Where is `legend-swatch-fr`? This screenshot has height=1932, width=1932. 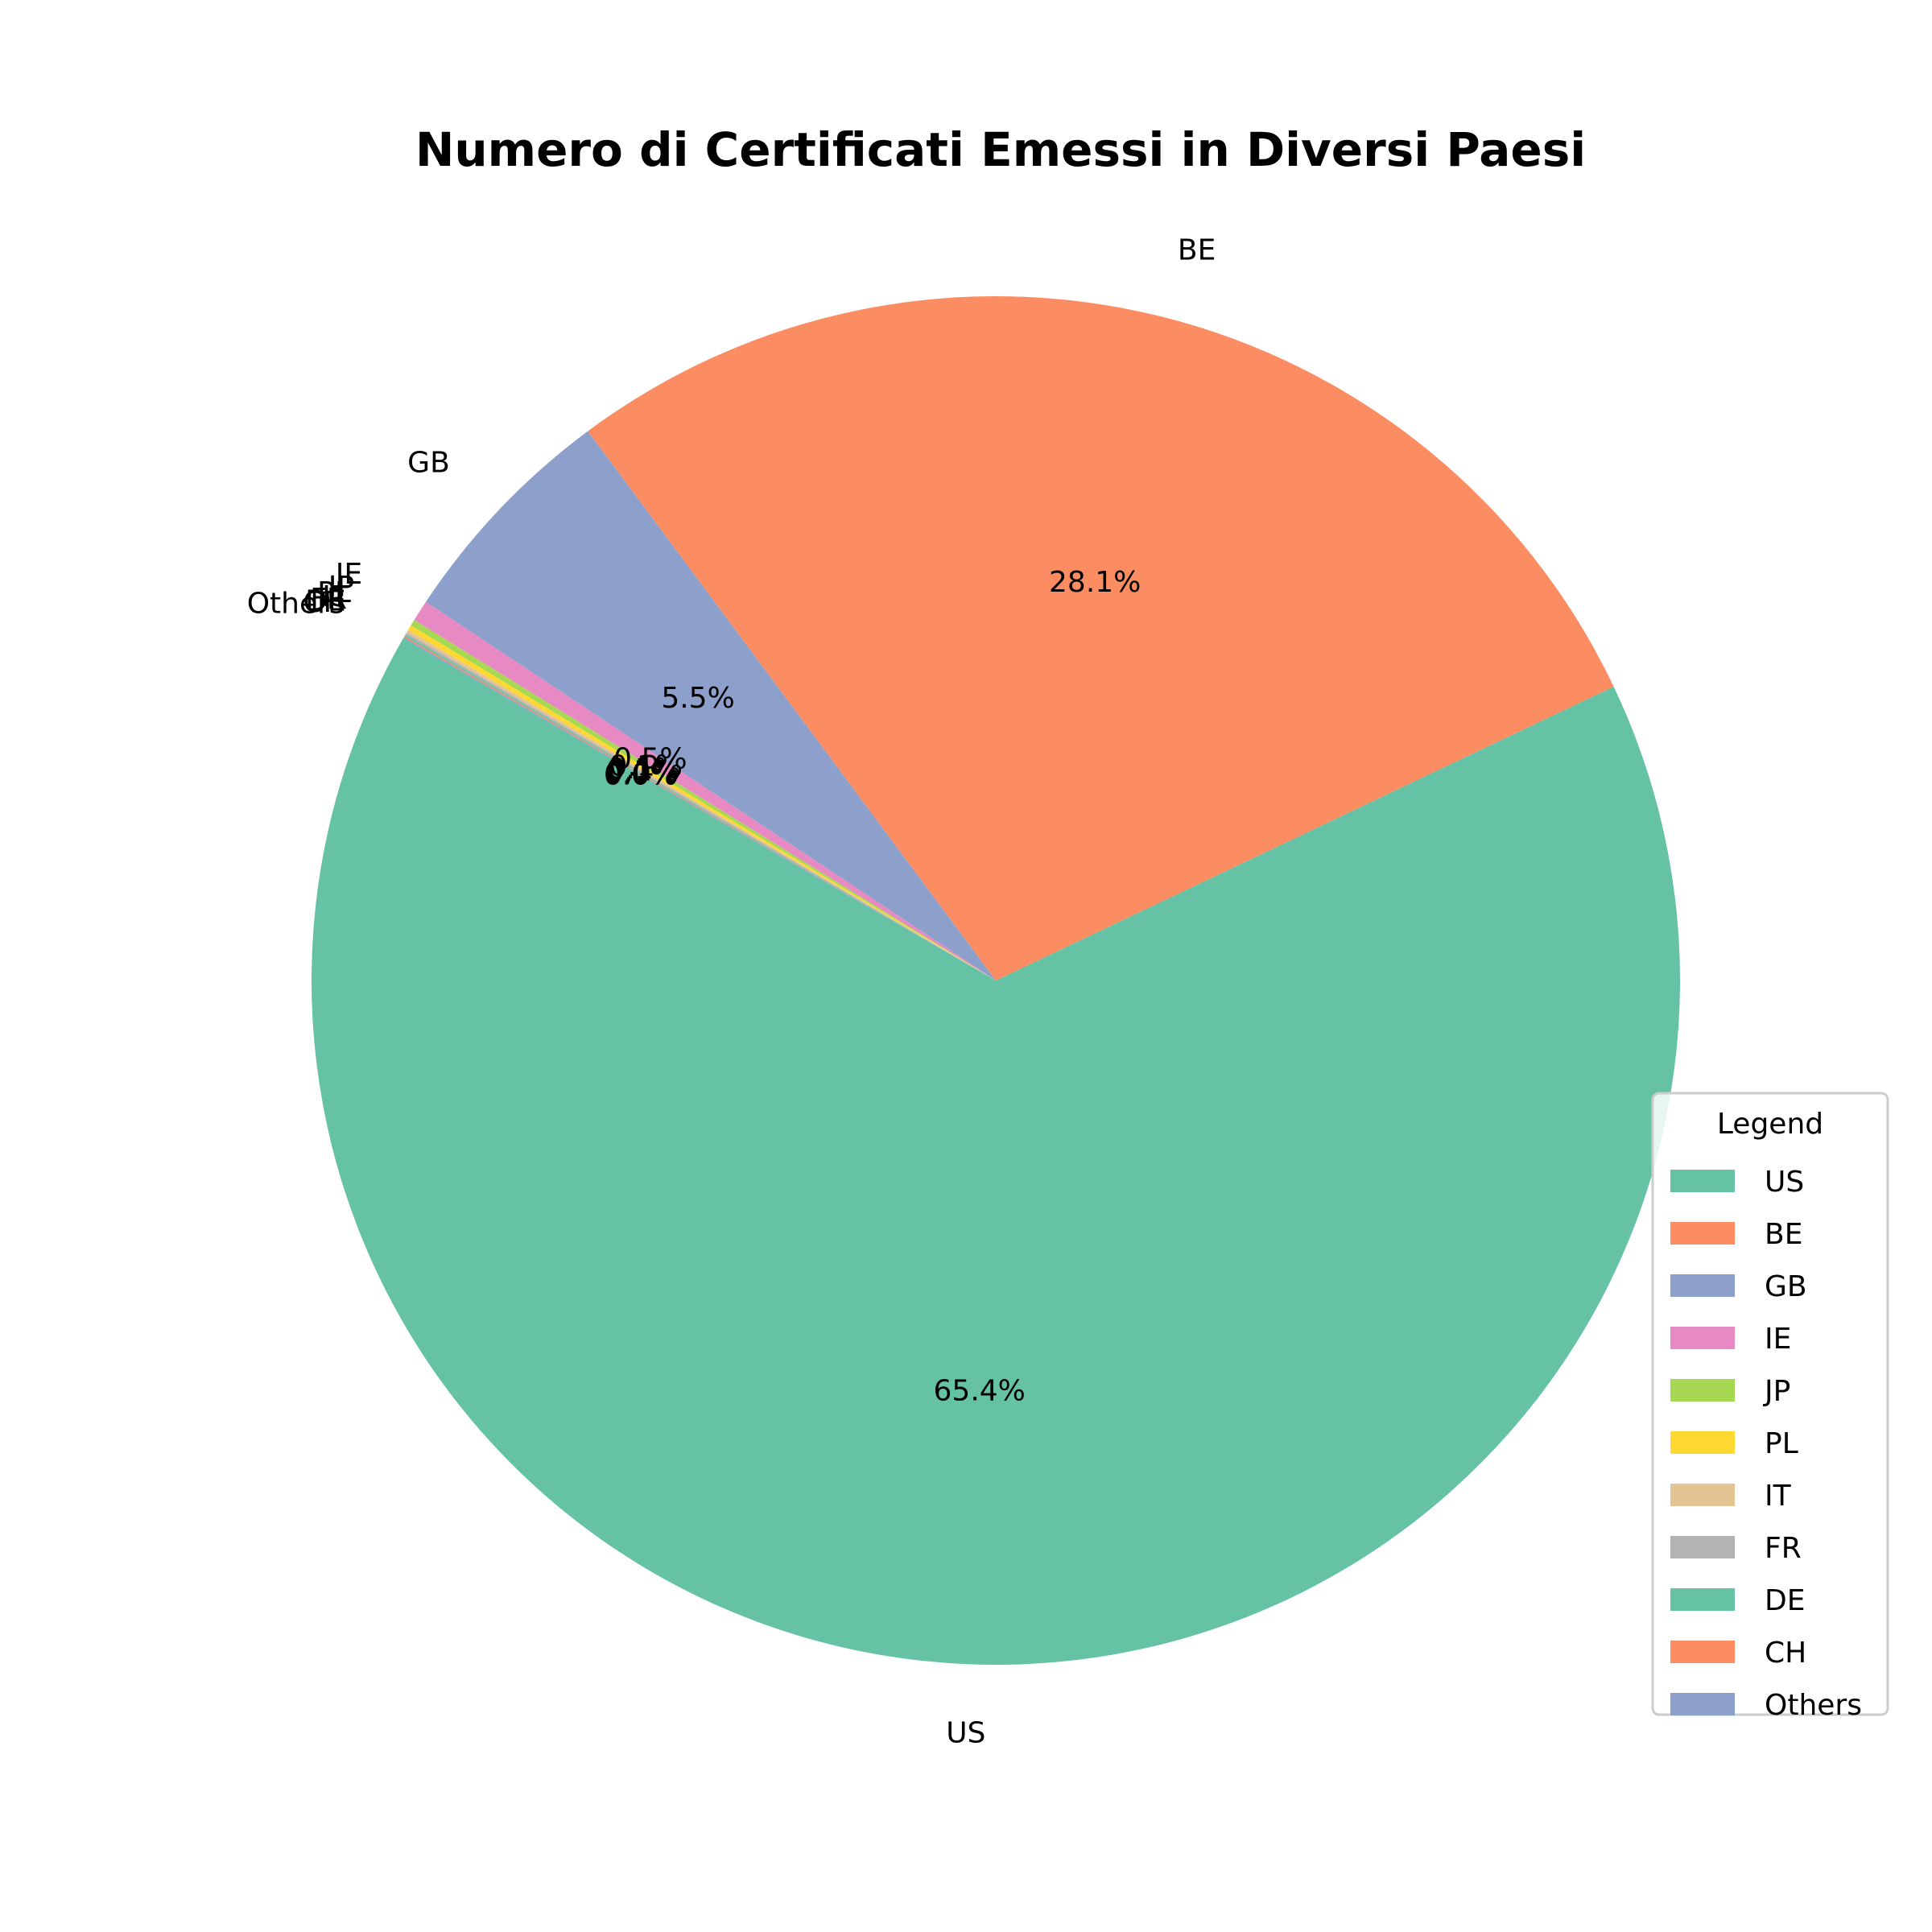
legend-swatch-fr is located at coordinates (1702, 1547).